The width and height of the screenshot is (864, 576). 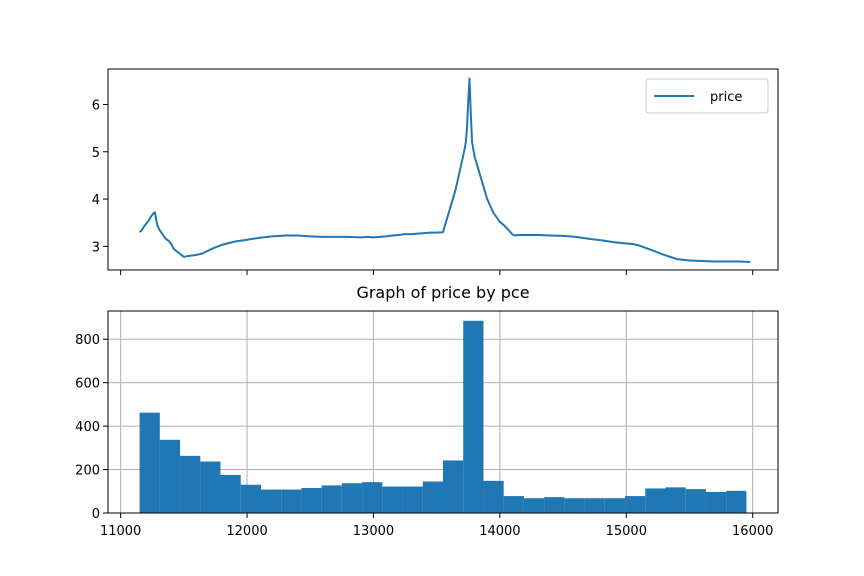 I want to click on top-x-axis, so click(x=437, y=272).